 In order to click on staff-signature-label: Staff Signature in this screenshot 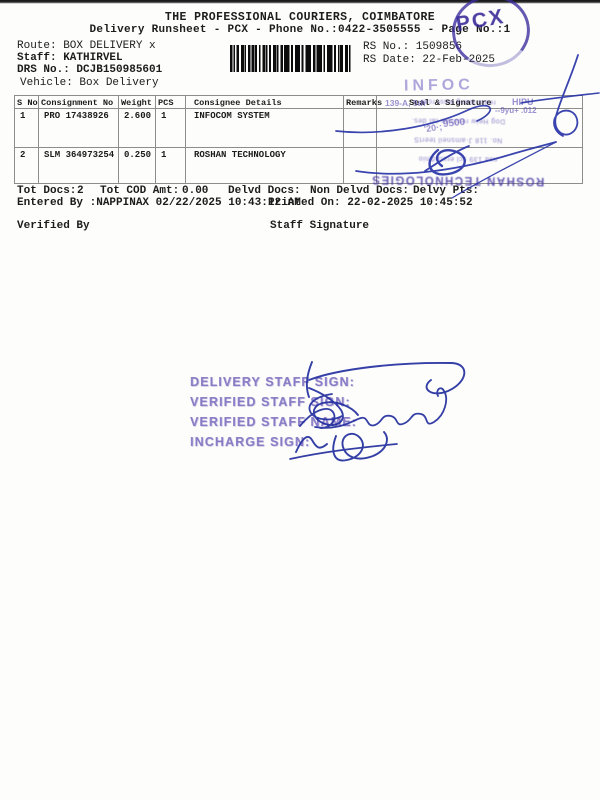, I will do `click(320, 226)`.